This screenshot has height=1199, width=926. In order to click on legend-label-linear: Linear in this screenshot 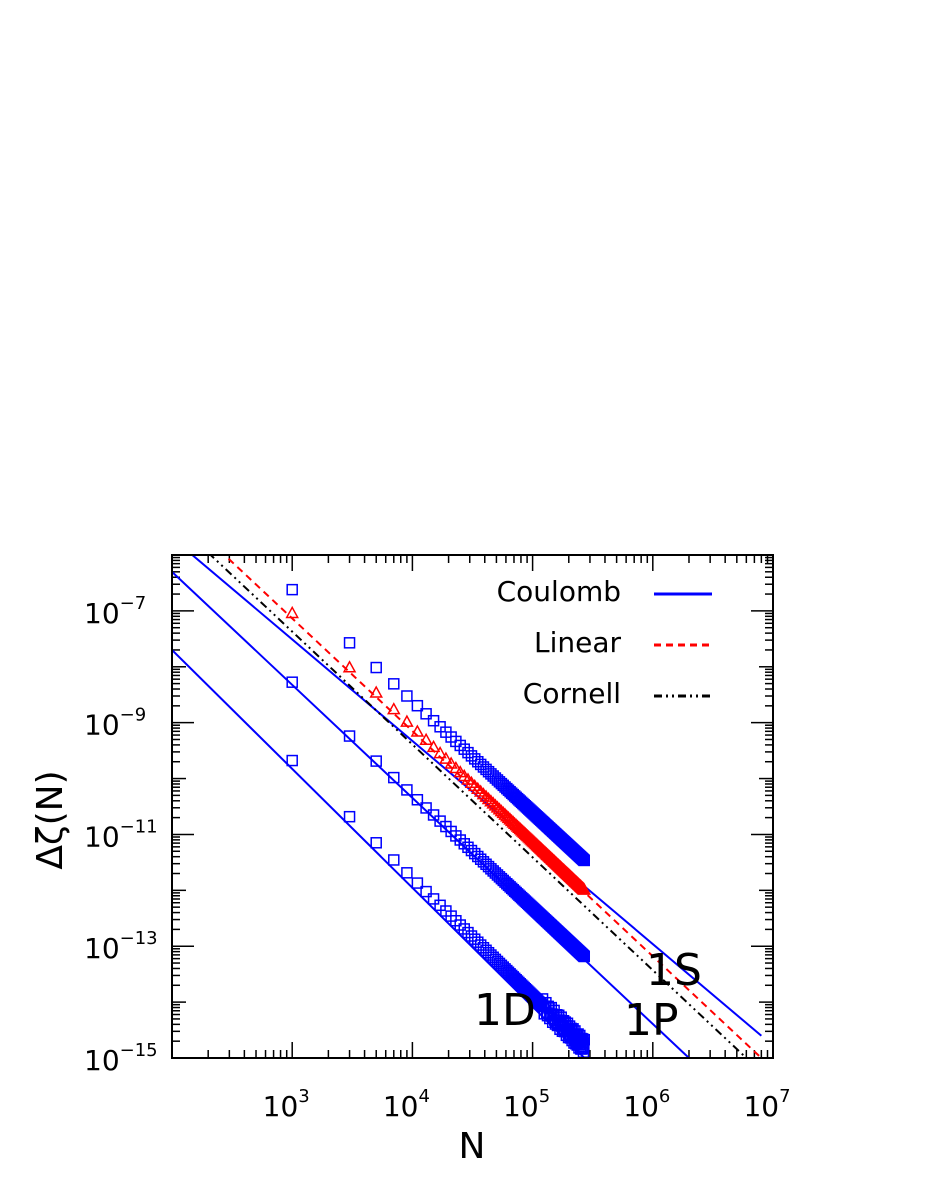, I will do `click(578, 642)`.